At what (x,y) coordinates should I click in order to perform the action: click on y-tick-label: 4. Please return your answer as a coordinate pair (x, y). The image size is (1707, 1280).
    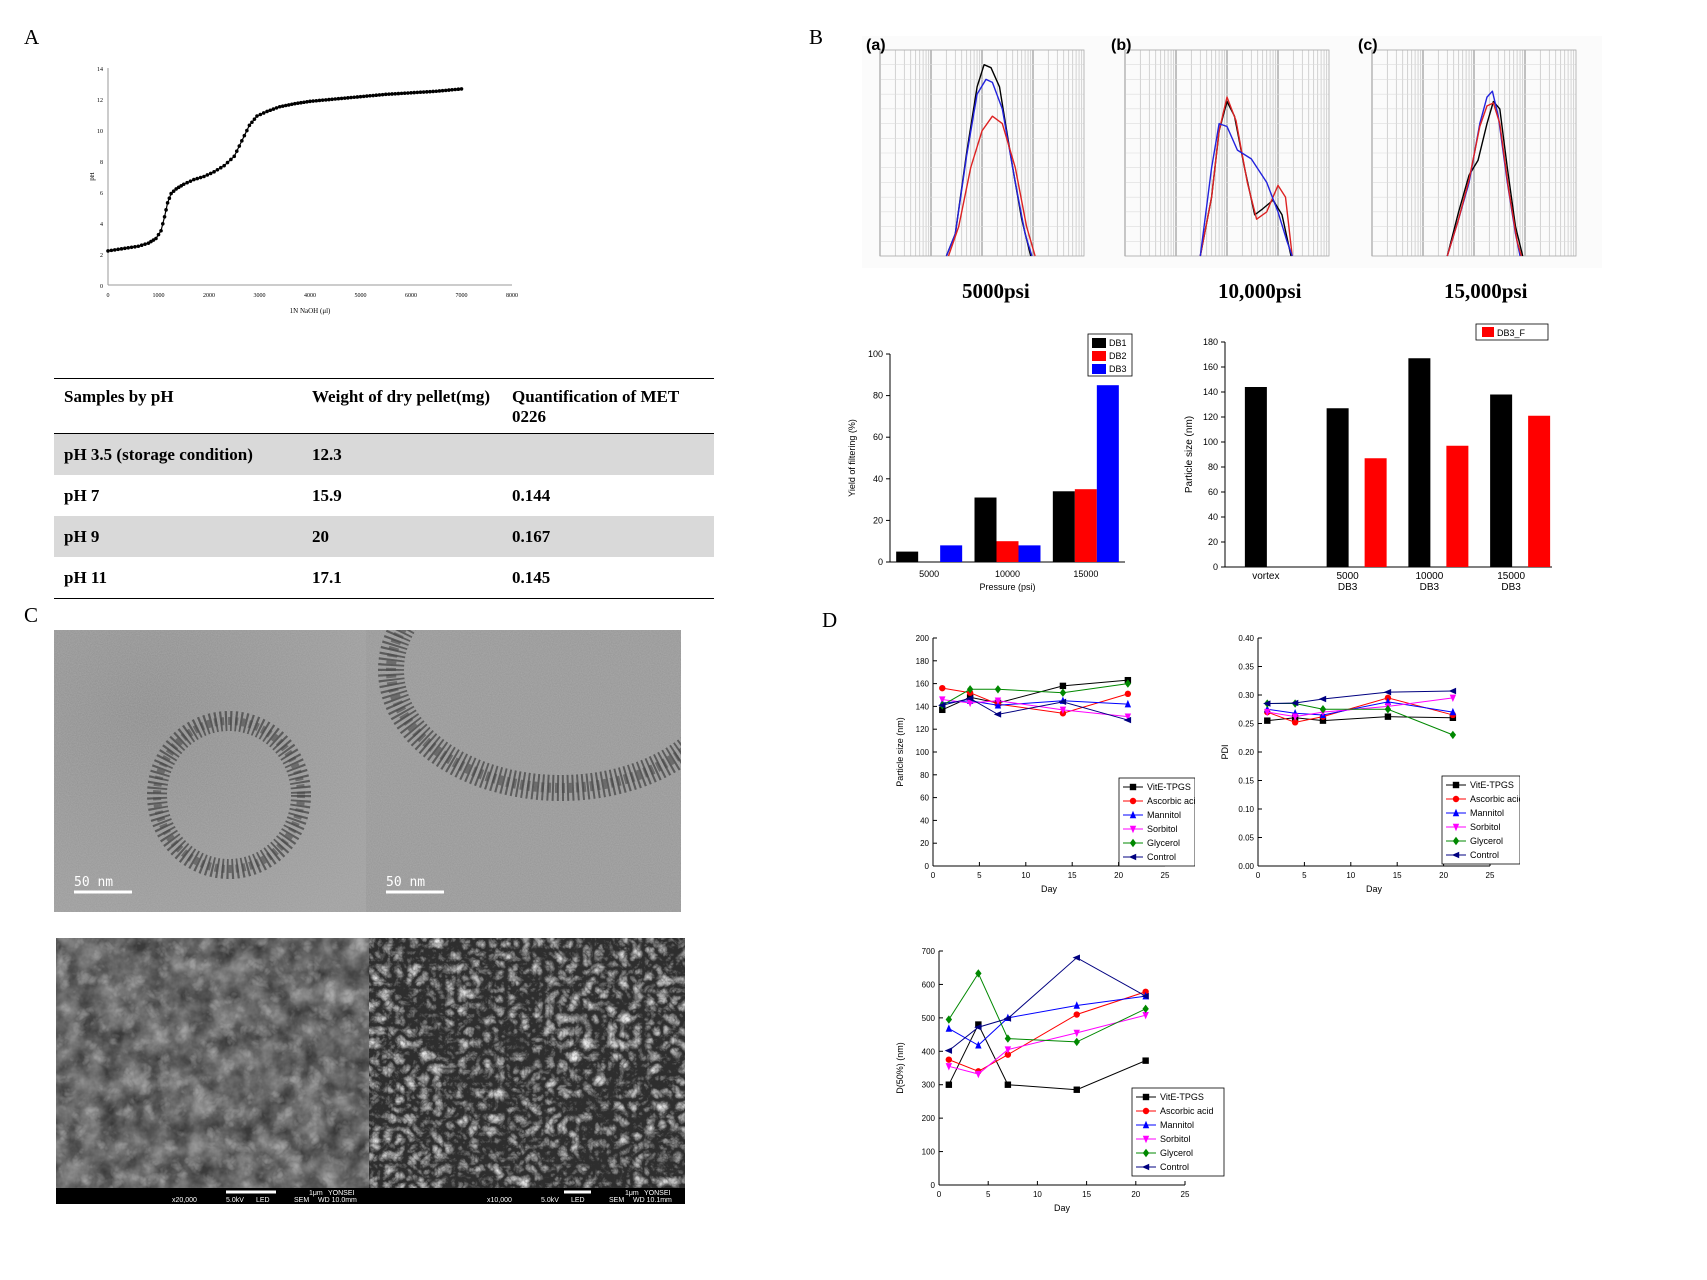
    Looking at the image, I should click on (101, 225).